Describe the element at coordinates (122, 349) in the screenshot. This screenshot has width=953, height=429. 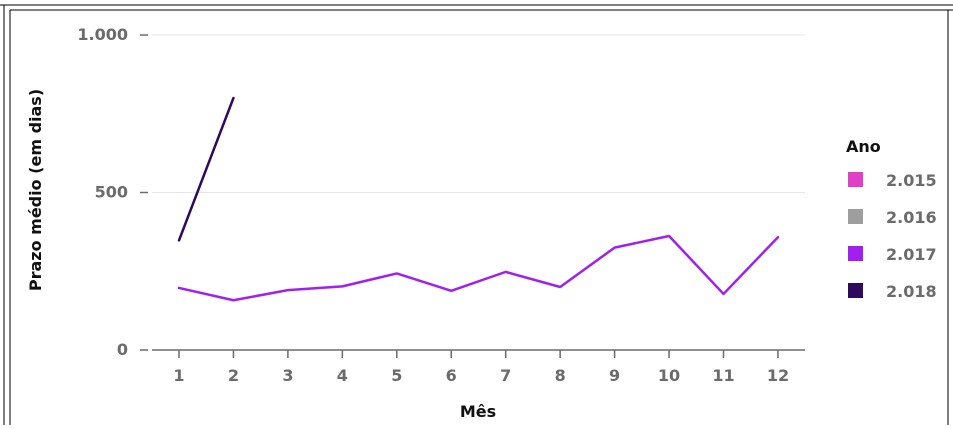
I see `y-tick-label: 0` at that location.